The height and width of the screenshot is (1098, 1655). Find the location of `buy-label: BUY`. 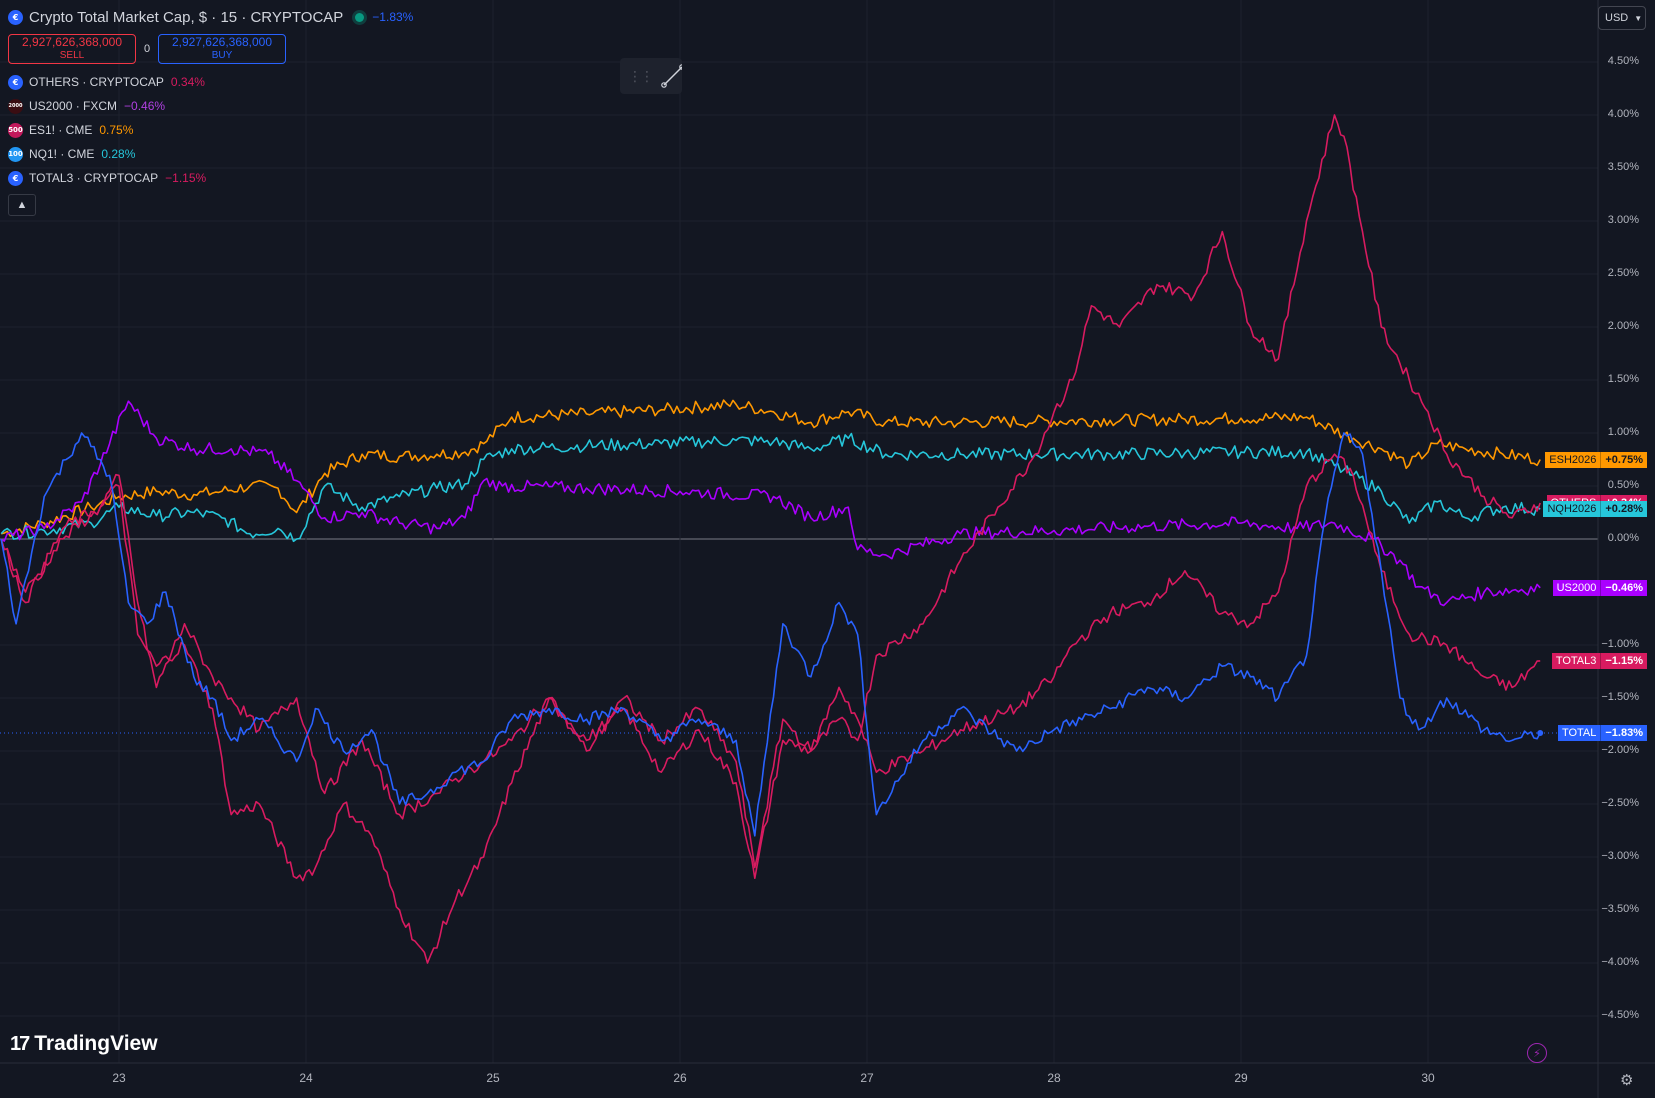

buy-label: BUY is located at coordinates (222, 55).